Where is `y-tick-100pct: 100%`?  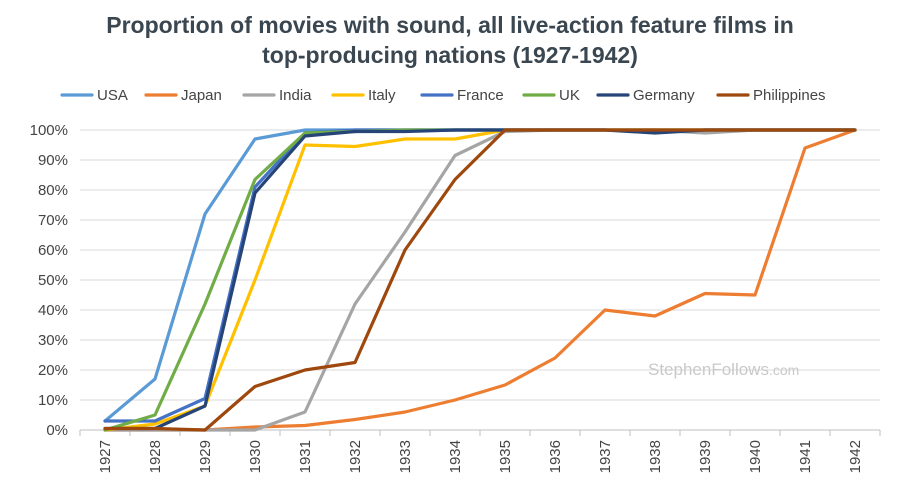
y-tick-100pct: 100% is located at coordinates (49, 130).